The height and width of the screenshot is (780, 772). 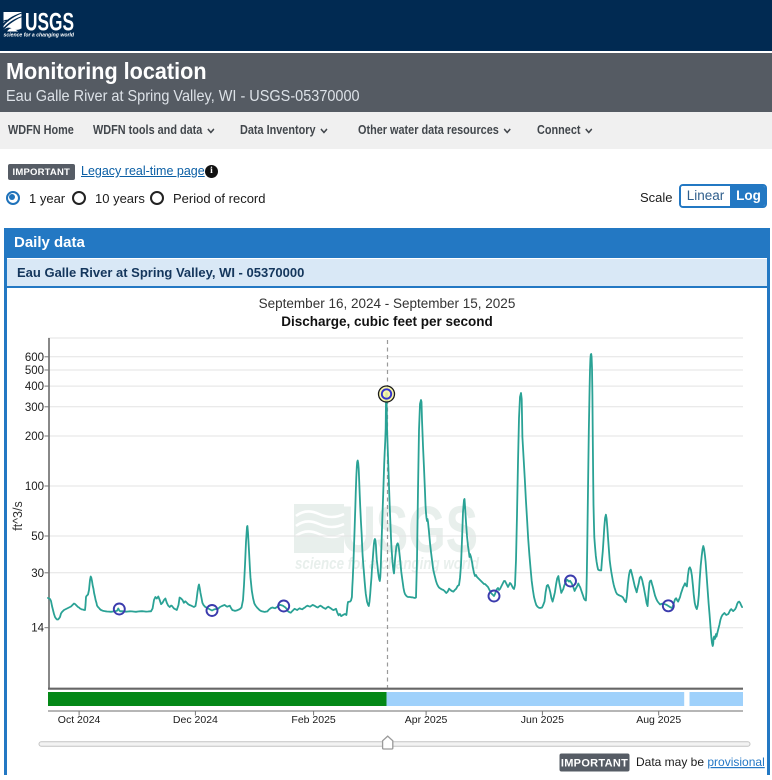 I want to click on svg-text: 500, so click(x=34, y=371).